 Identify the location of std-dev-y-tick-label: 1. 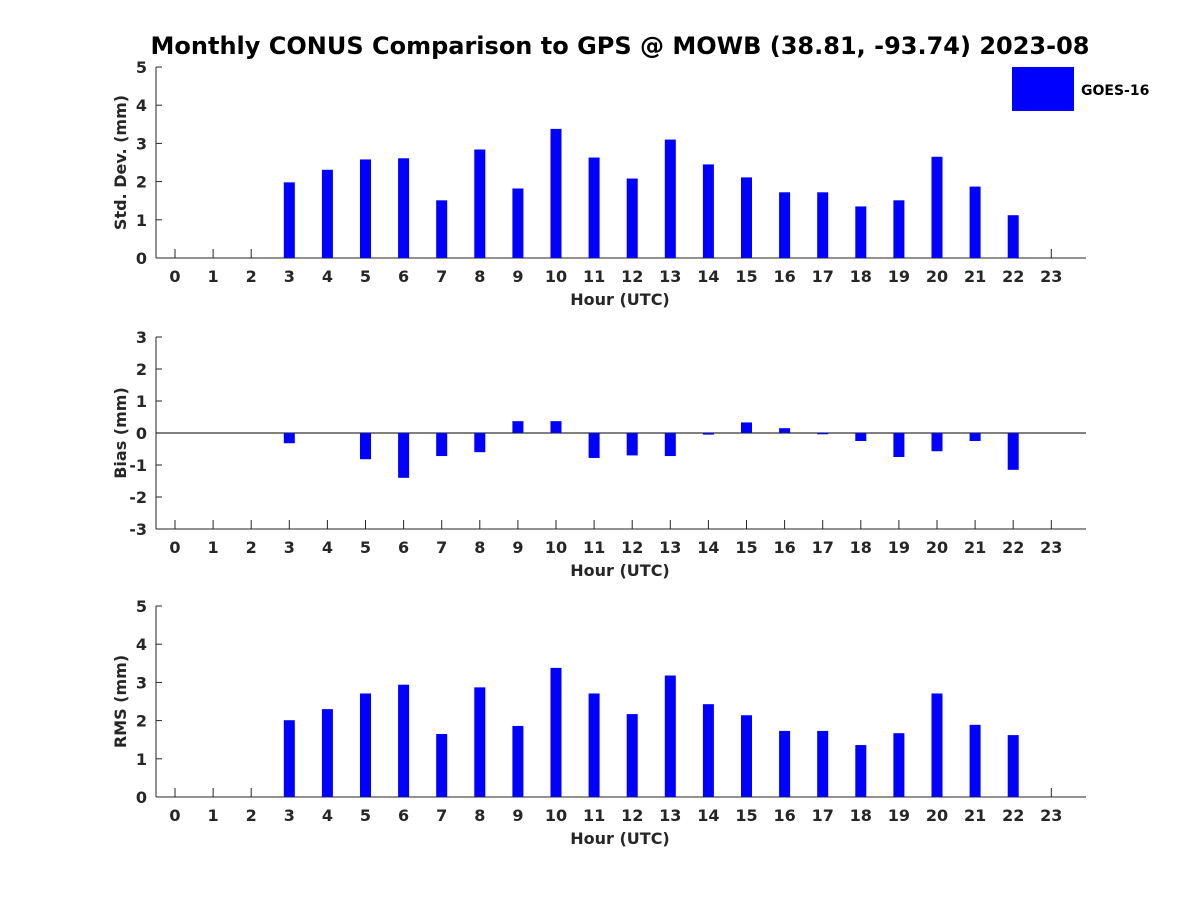
(141, 220).